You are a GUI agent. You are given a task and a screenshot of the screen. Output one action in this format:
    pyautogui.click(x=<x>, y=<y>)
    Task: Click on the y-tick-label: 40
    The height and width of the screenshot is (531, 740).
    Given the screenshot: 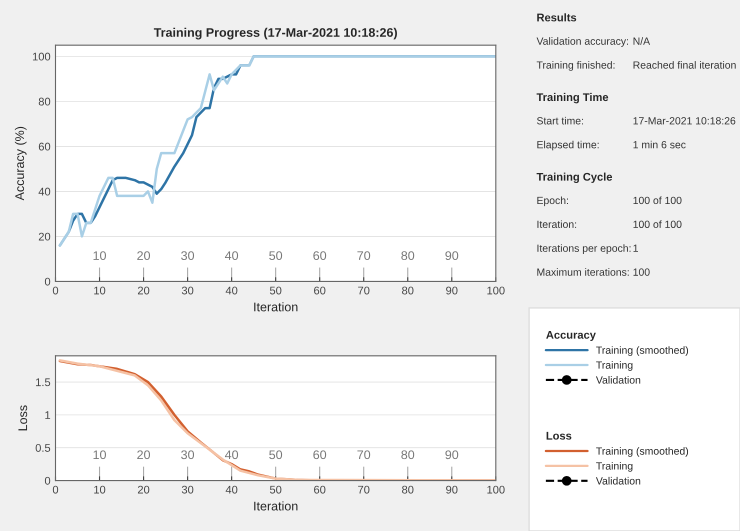 What is the action you would take?
    pyautogui.click(x=44, y=192)
    